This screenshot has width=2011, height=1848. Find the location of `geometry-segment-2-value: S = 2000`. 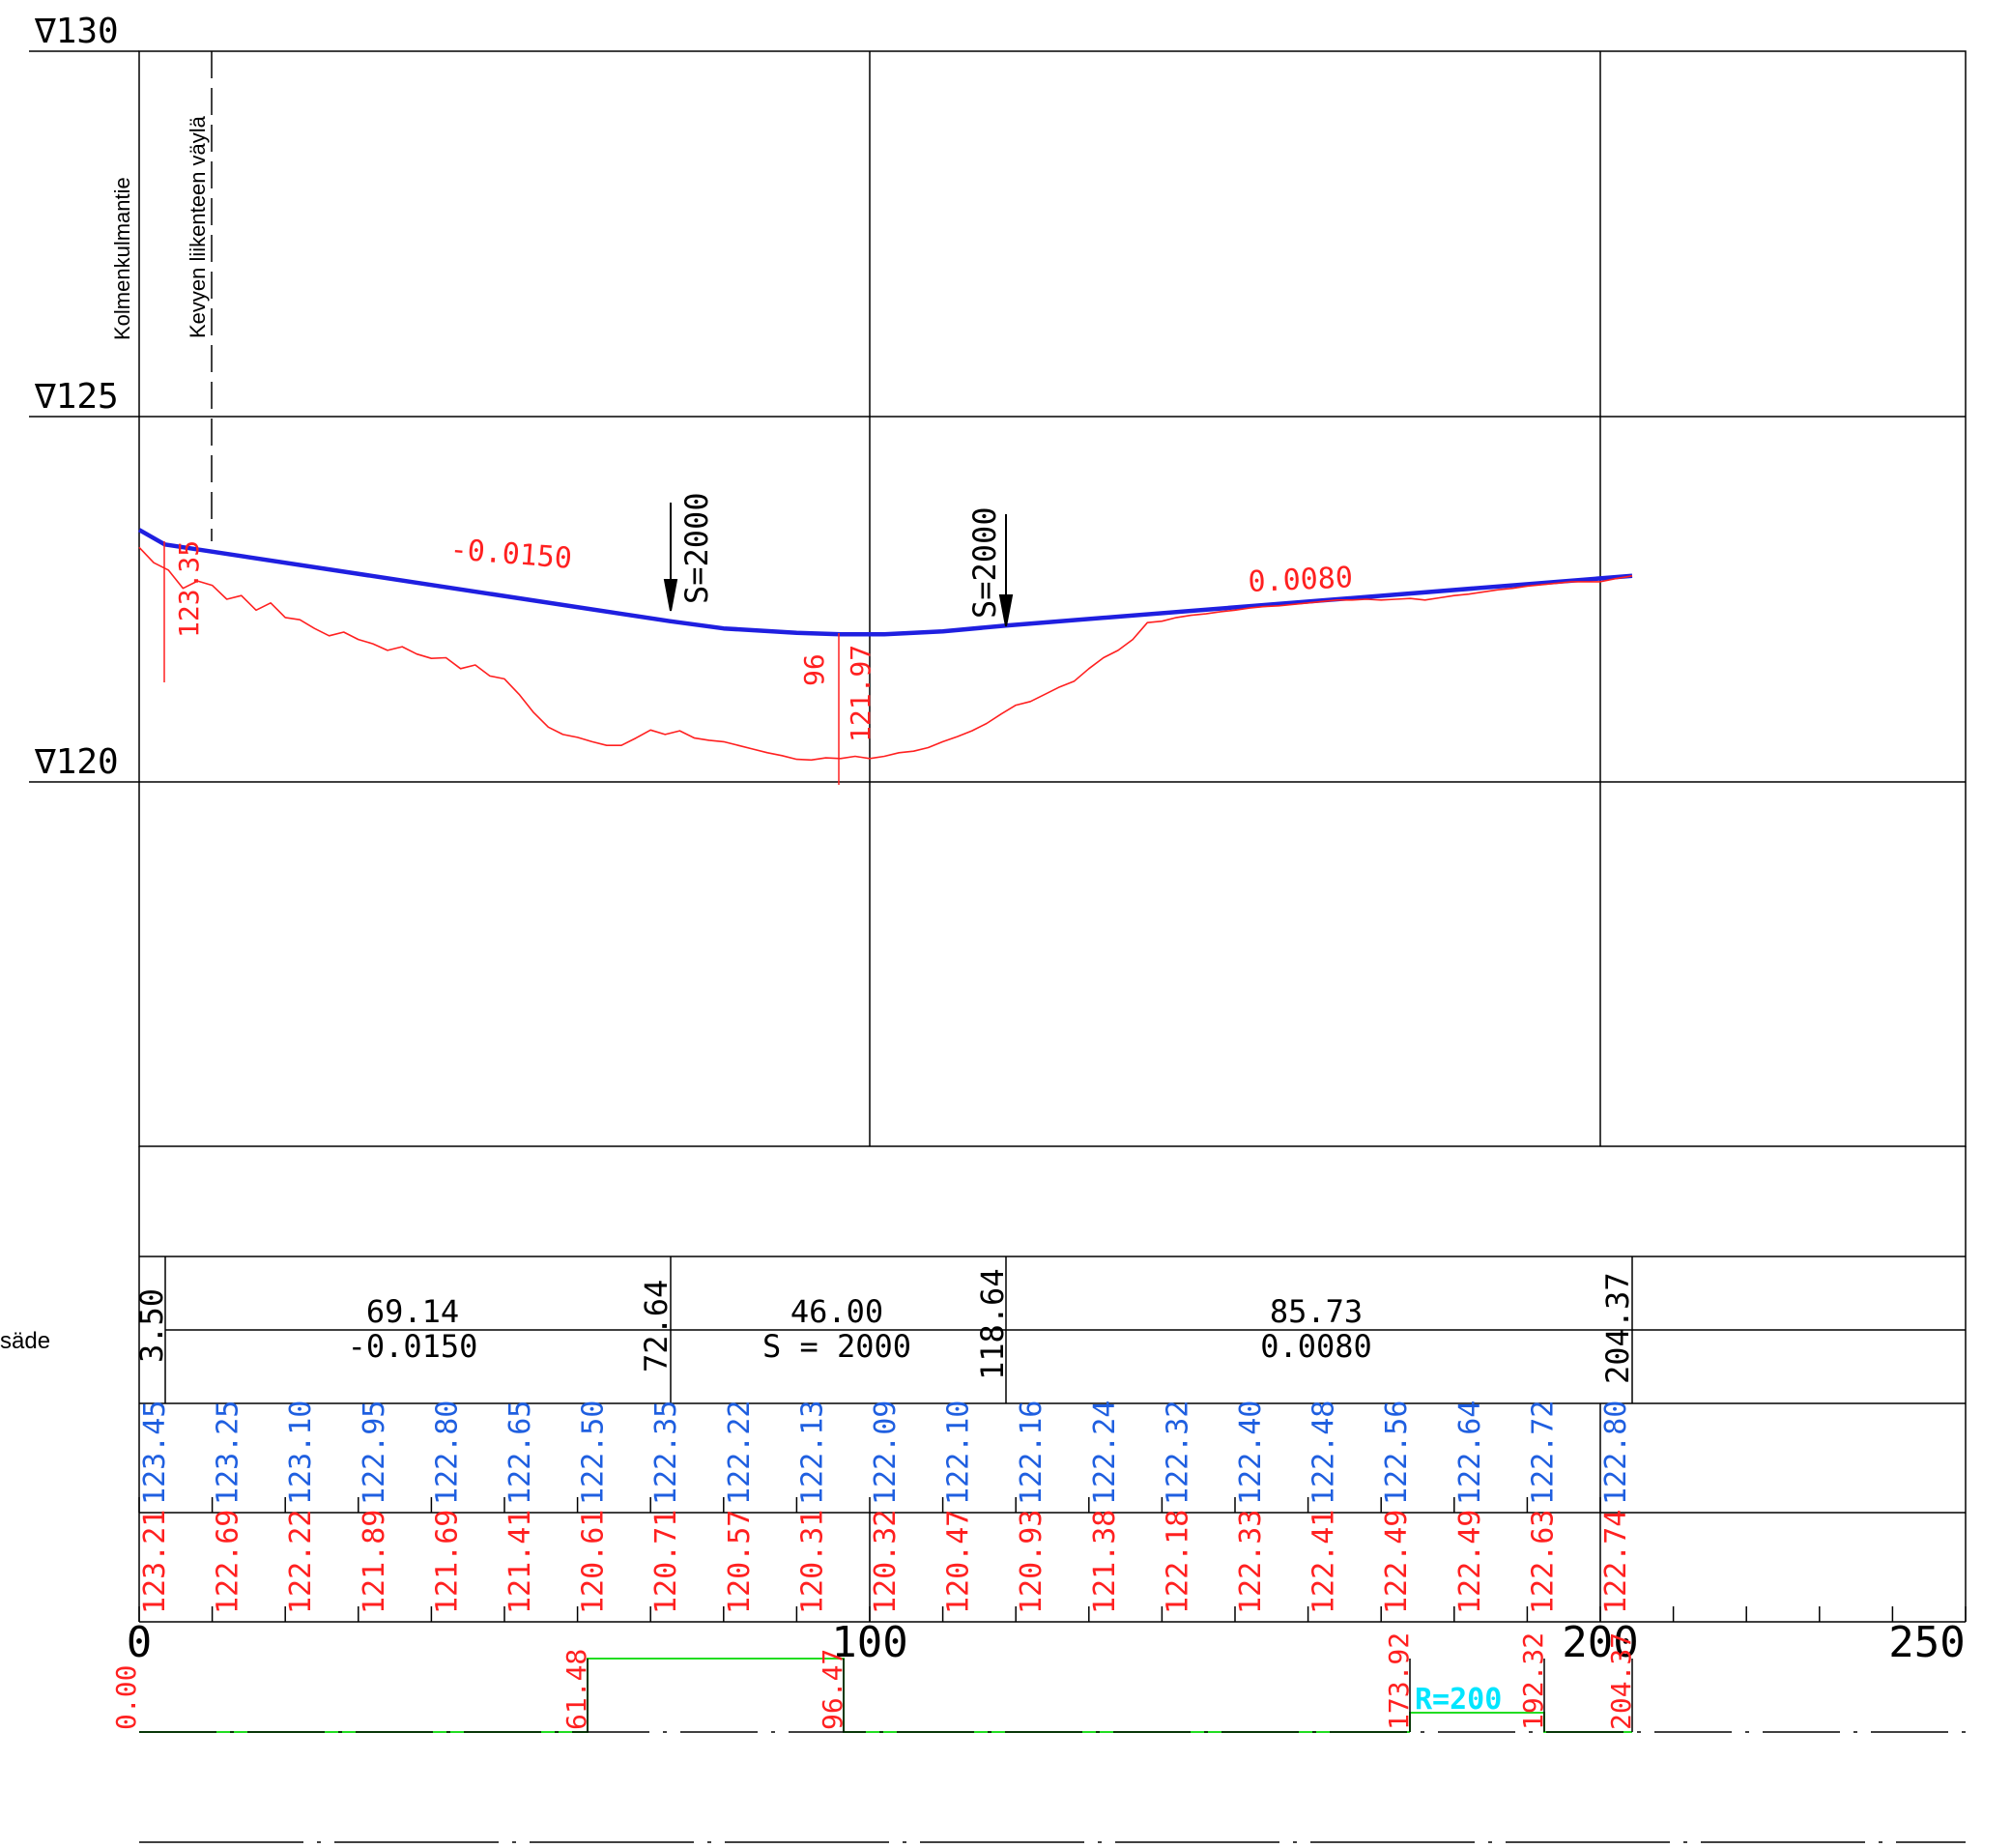

geometry-segment-2-value: S = 2000 is located at coordinates (836, 1346).